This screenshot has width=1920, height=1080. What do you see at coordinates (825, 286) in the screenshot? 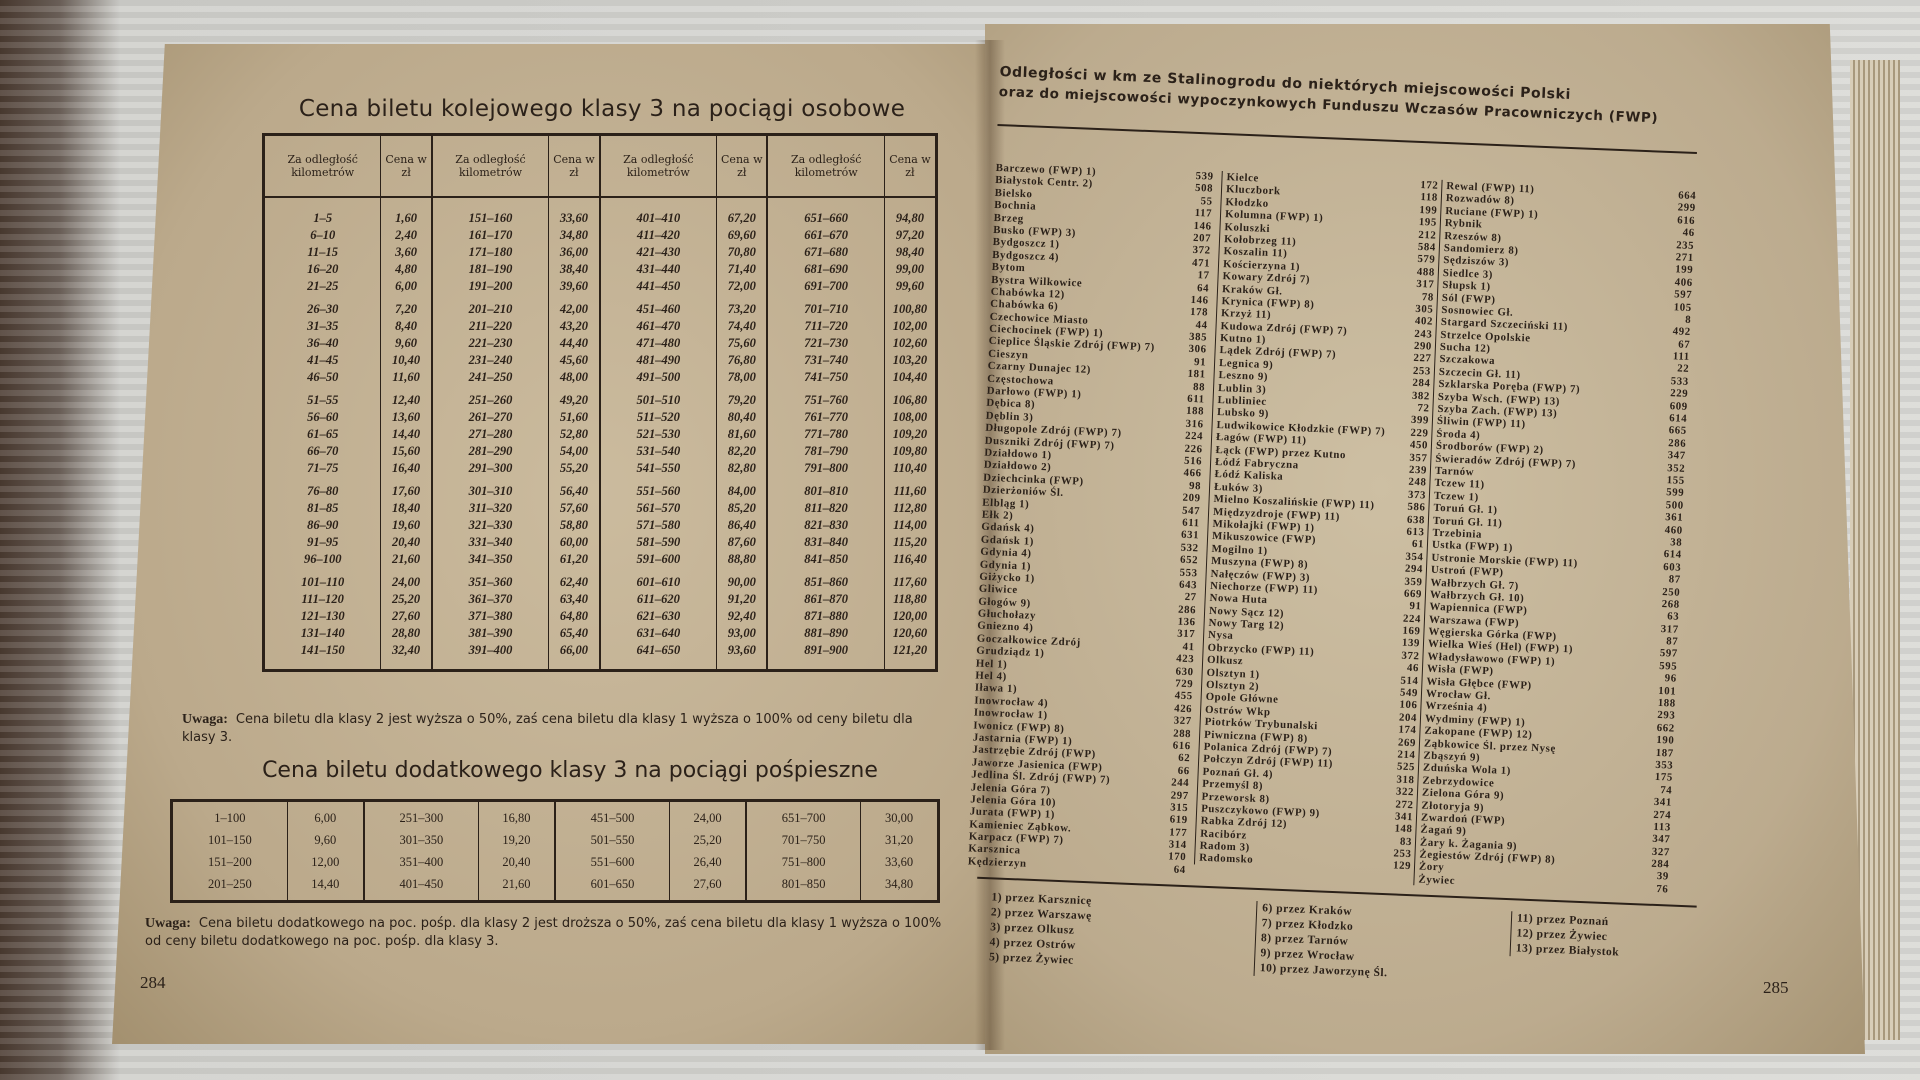
I see `distance-cell: 691–700` at bounding box center [825, 286].